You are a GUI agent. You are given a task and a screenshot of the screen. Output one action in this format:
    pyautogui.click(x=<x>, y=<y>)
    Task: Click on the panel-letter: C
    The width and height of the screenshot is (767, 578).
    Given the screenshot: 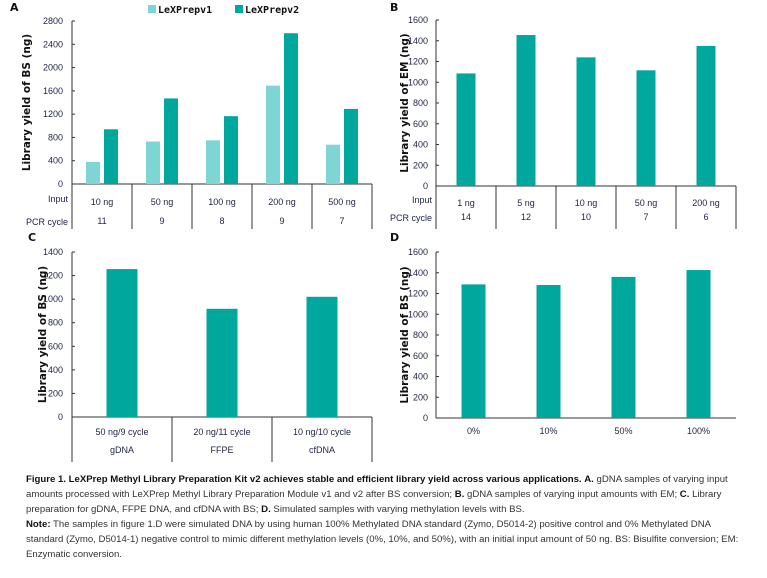 What is the action you would take?
    pyautogui.click(x=32, y=237)
    